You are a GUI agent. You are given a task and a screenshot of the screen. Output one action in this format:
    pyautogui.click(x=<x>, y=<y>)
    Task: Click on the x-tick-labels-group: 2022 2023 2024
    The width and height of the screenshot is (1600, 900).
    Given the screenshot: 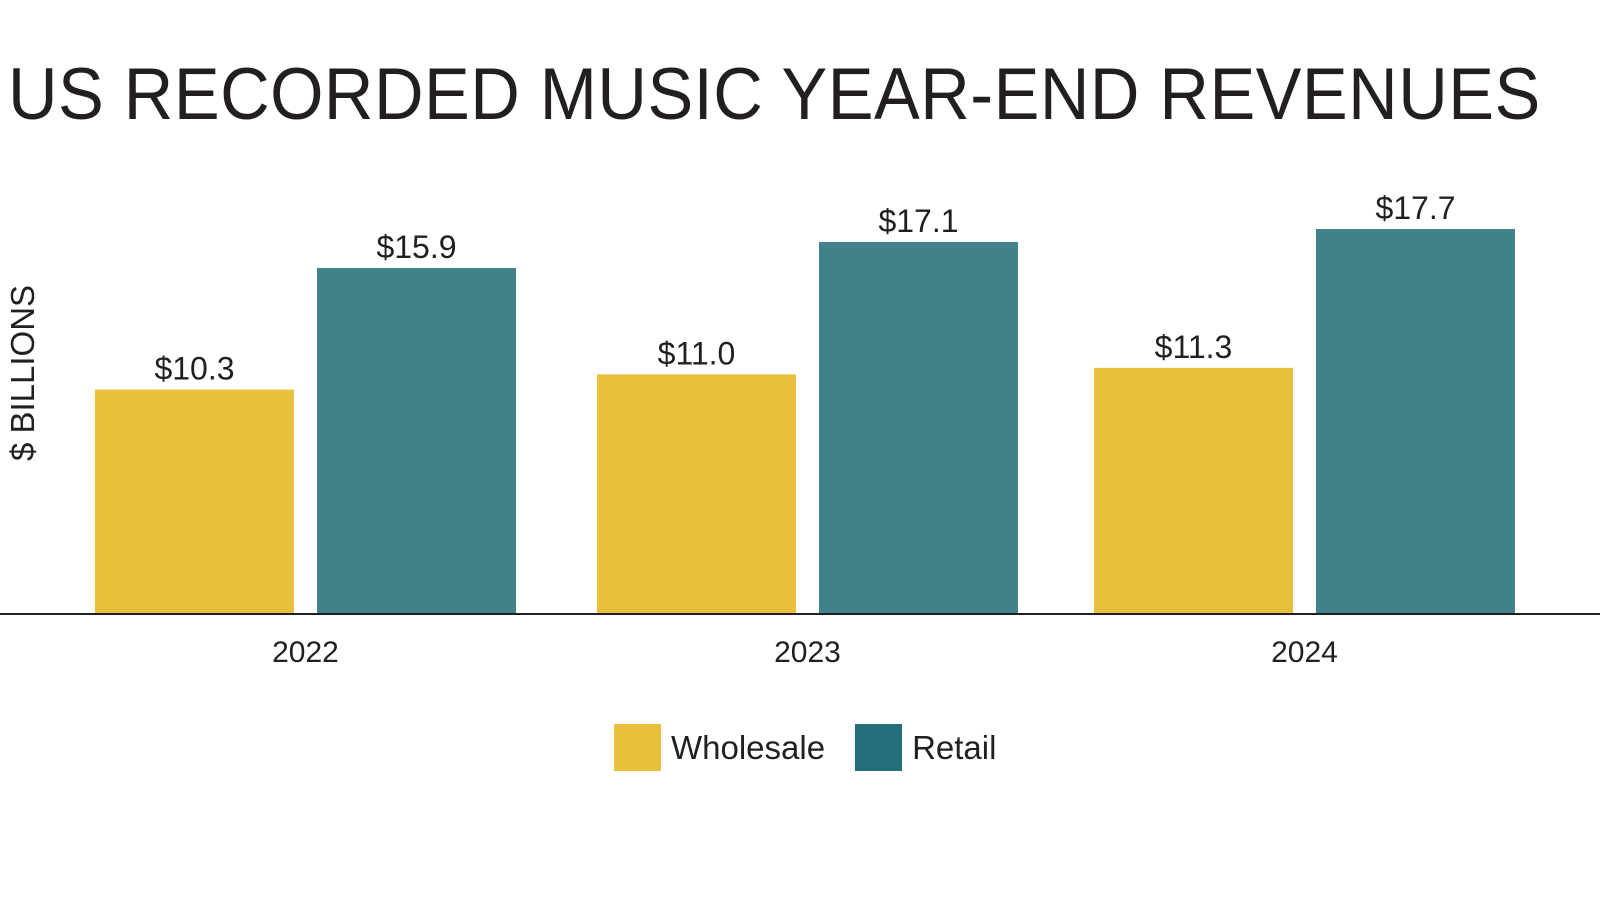 What is the action you would take?
    pyautogui.click(x=805, y=652)
    